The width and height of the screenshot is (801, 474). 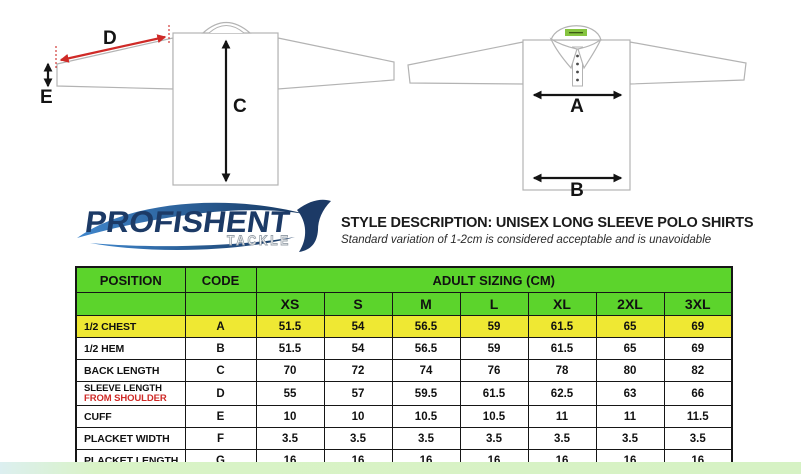 What do you see at coordinates (577, 66) in the screenshot?
I see `front-placket` at bounding box center [577, 66].